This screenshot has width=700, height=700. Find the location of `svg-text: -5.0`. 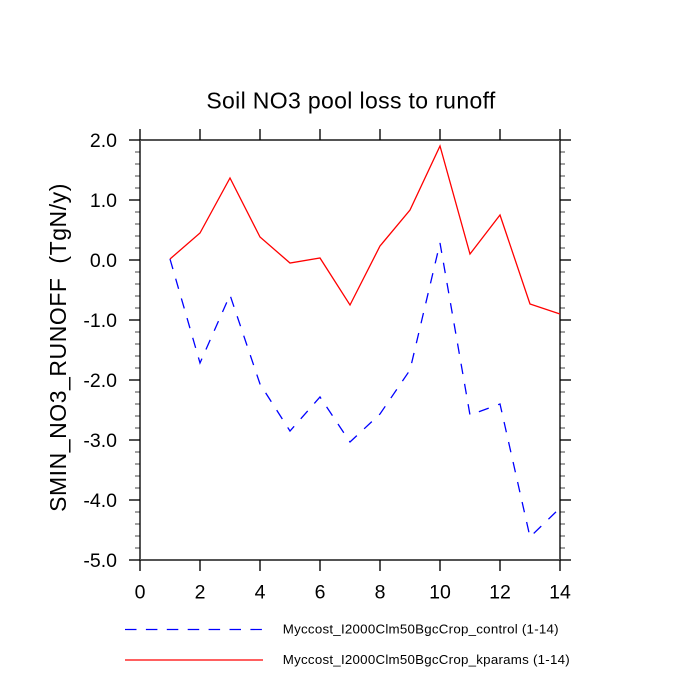

svg-text: -5.0 is located at coordinates (100, 561).